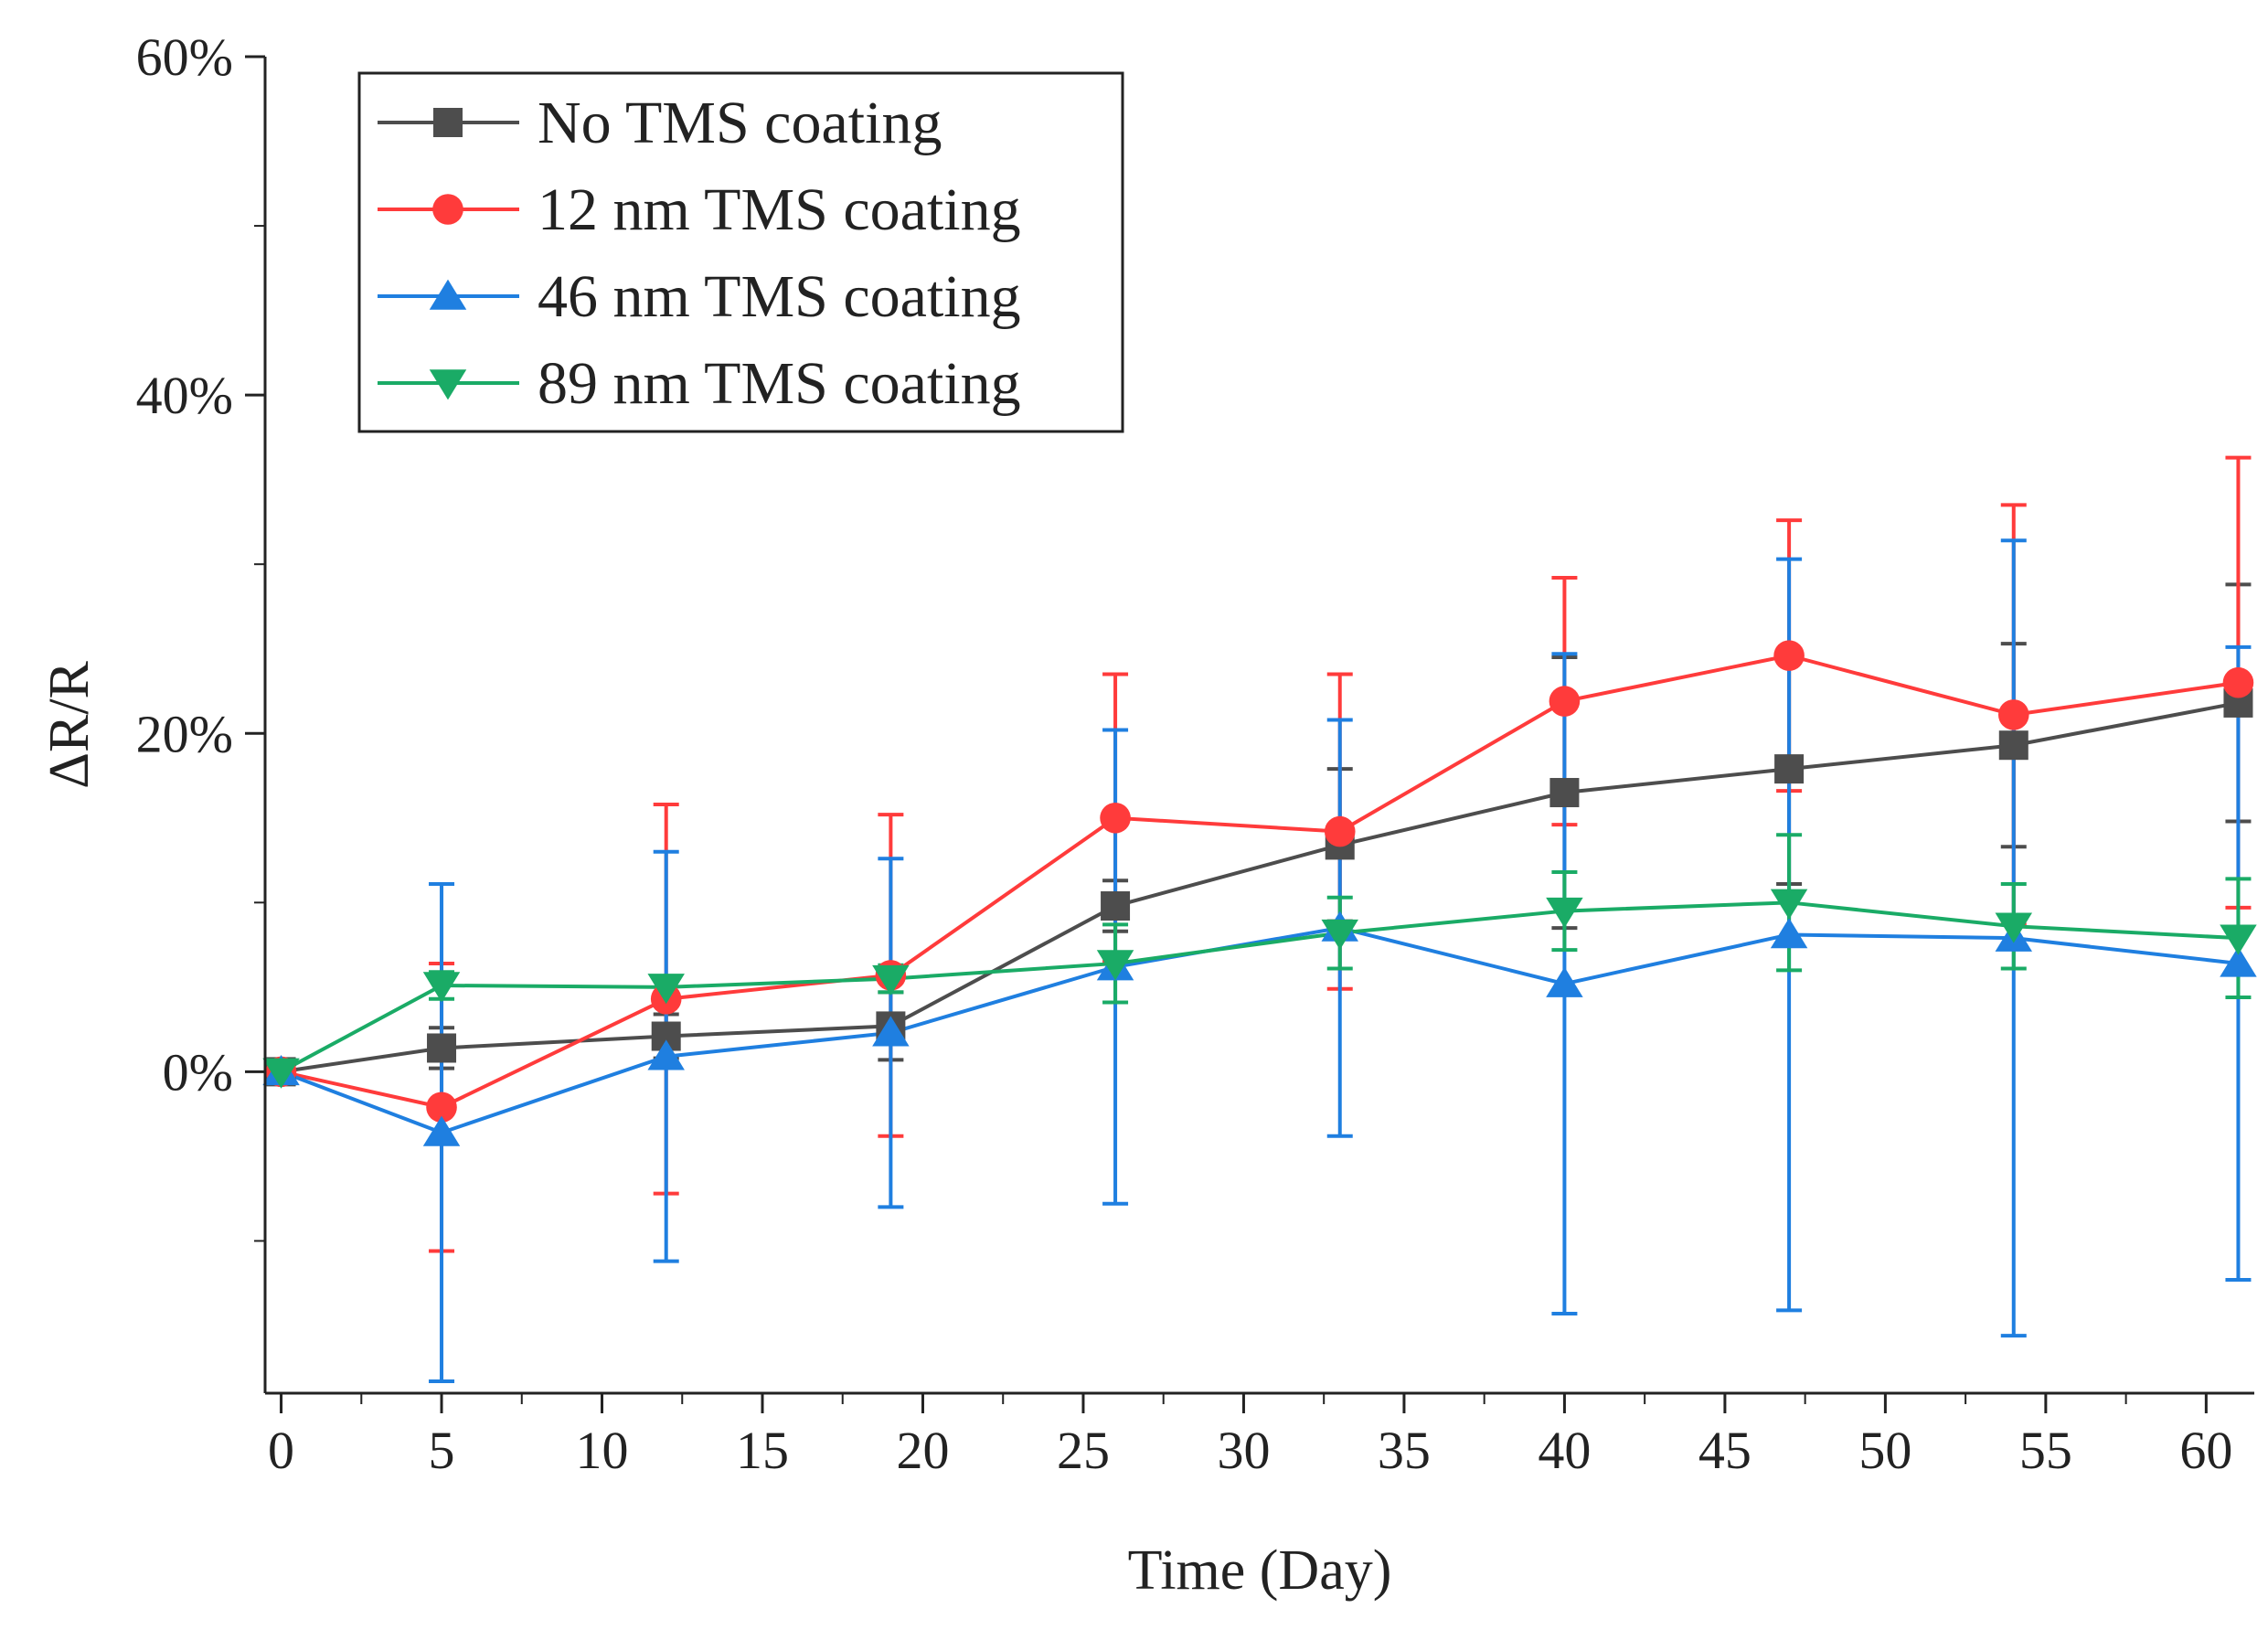  Describe the element at coordinates (779, 384) in the screenshot. I see `legend-label-89-nm-tms-coating: 89 nm TMS coating` at that location.